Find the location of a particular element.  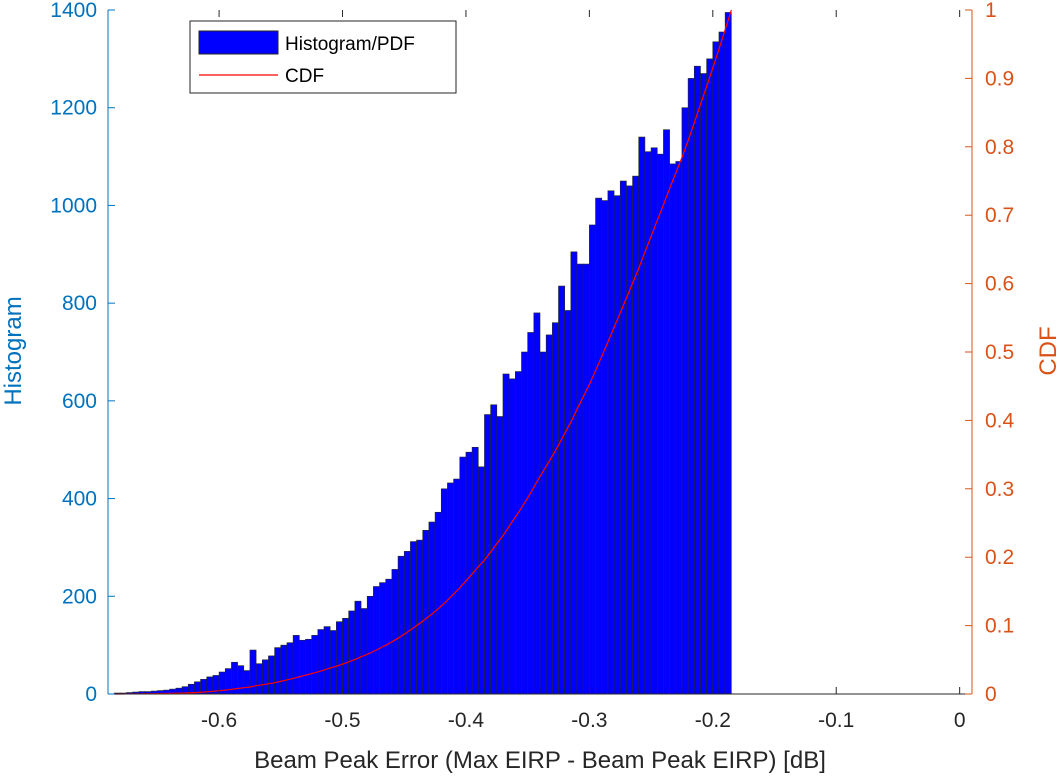

y2-tick-label: 0.3 is located at coordinates (999, 489).